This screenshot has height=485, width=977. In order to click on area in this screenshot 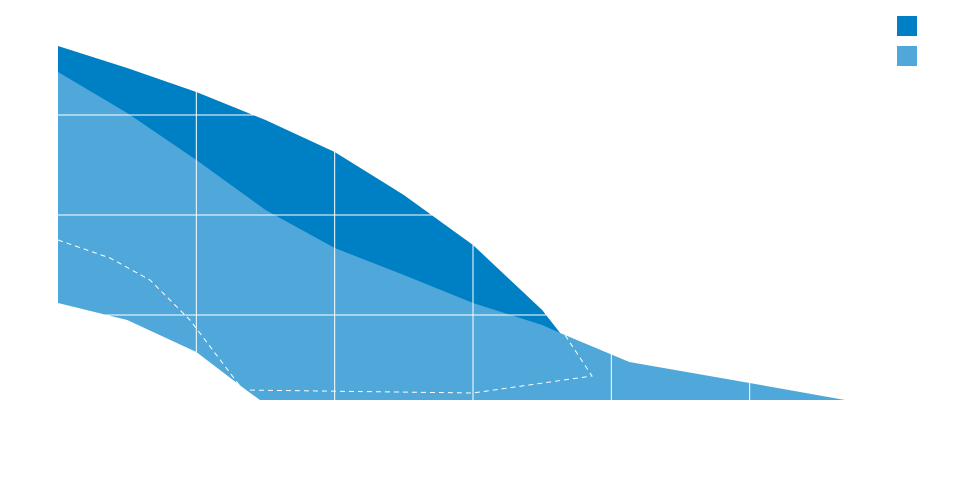, I will do `click(159, 351)`.